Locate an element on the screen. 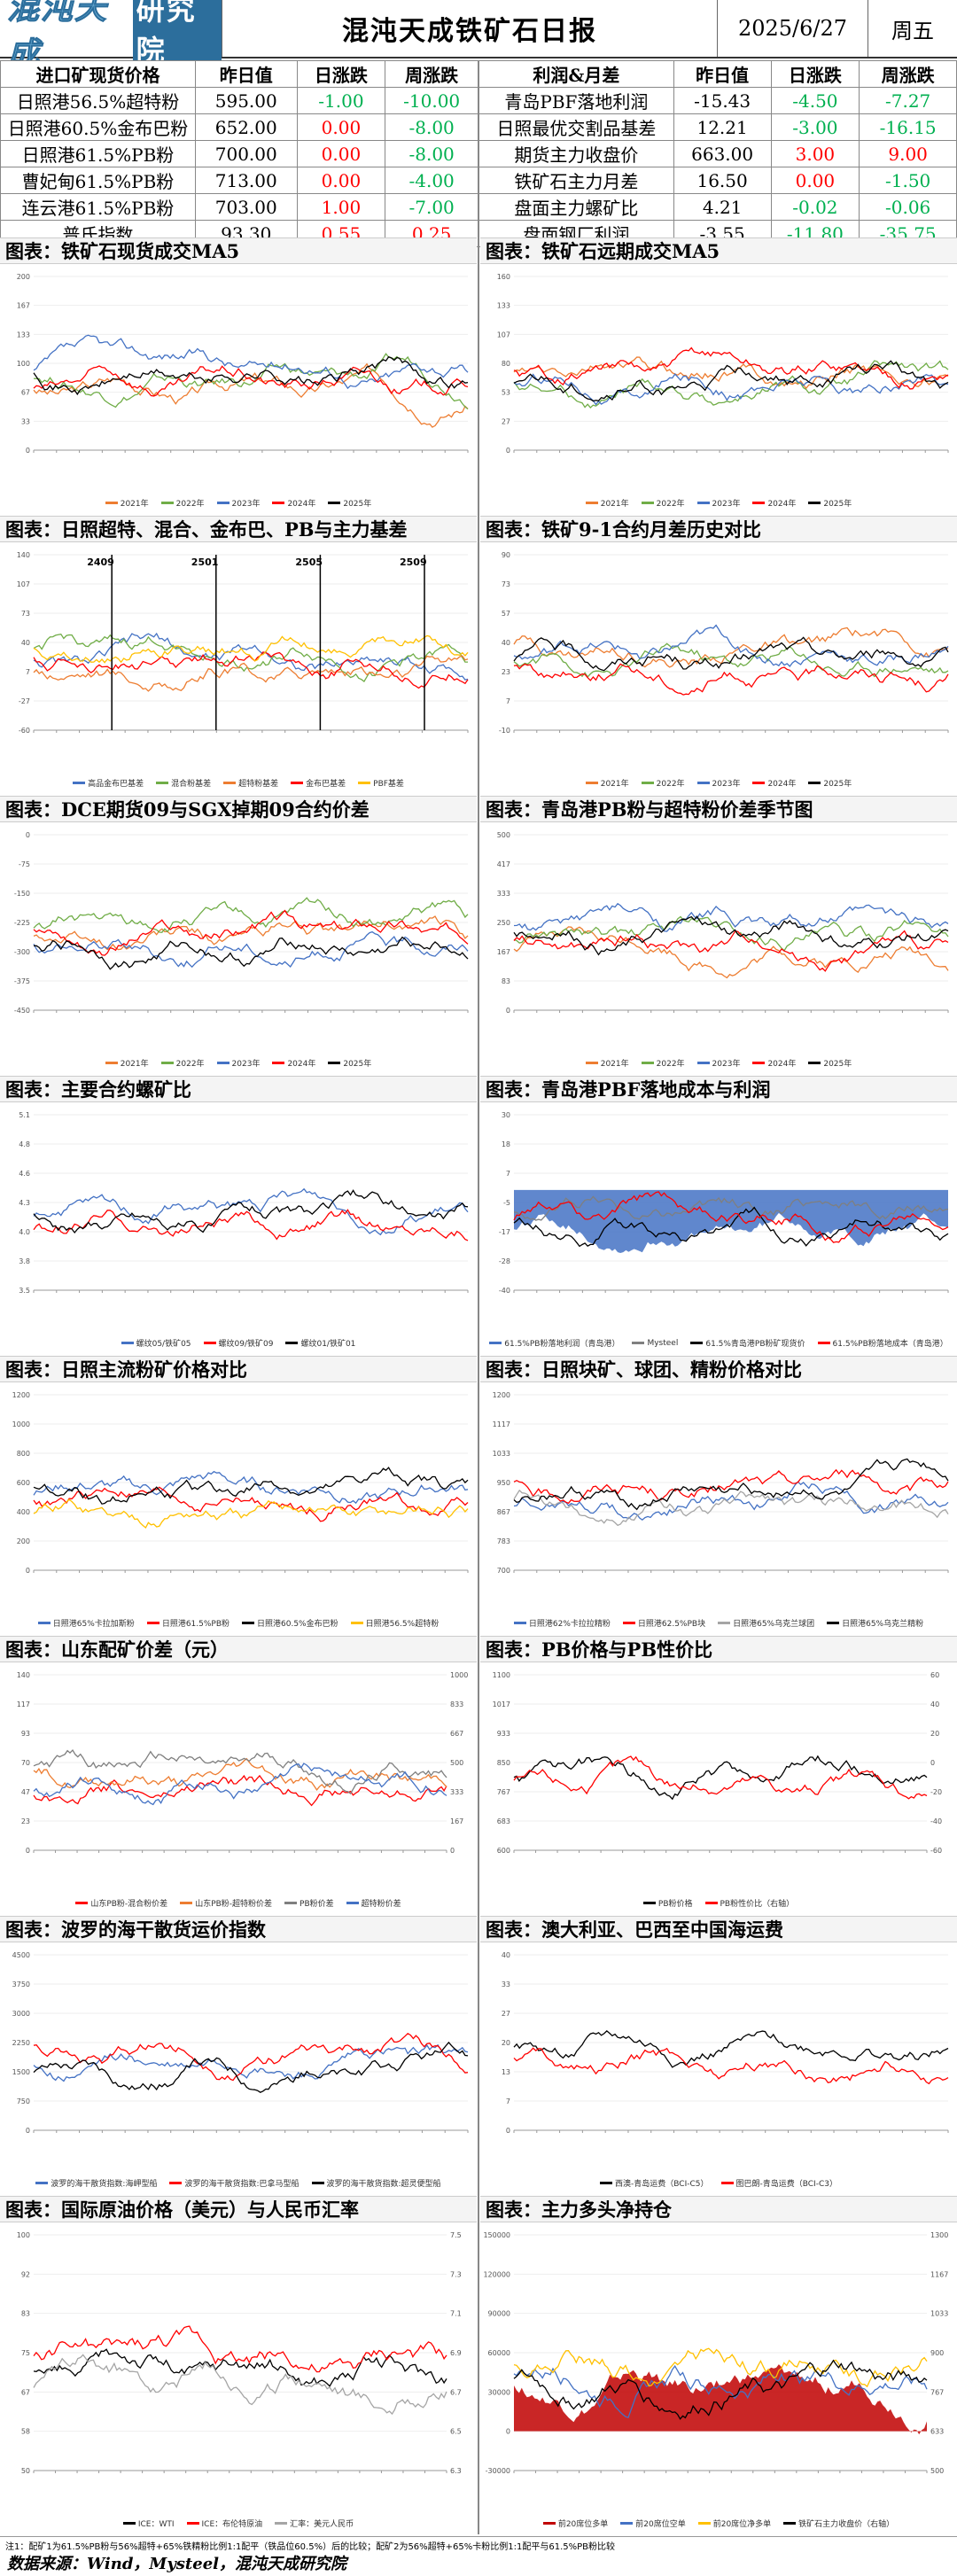 Image resolution: width=957 pixels, height=2576 pixels. y-tick-label: 1200 is located at coordinates (501, 1395).